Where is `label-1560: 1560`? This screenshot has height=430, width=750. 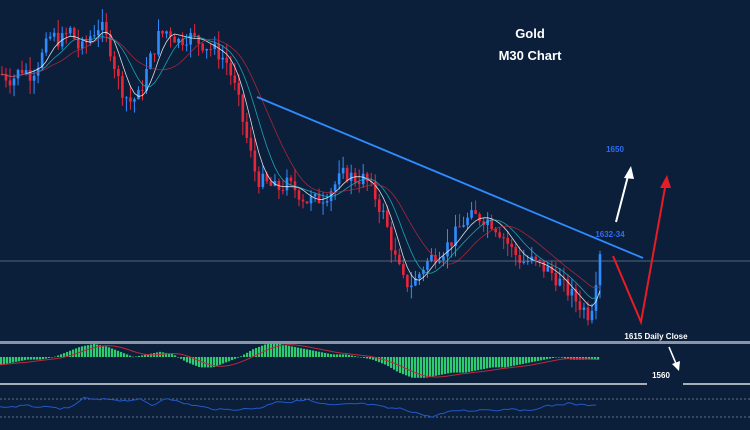 label-1560: 1560 is located at coordinates (661, 375).